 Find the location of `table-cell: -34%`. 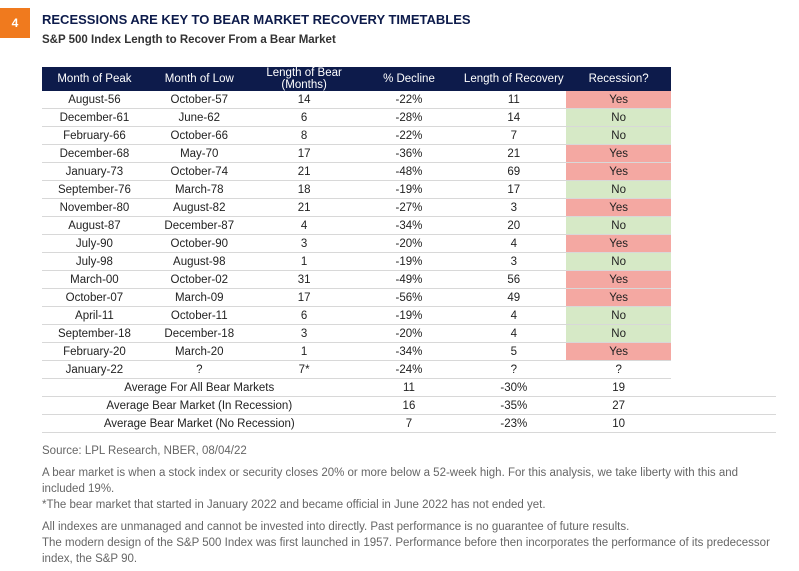

table-cell: -34% is located at coordinates (409, 225).